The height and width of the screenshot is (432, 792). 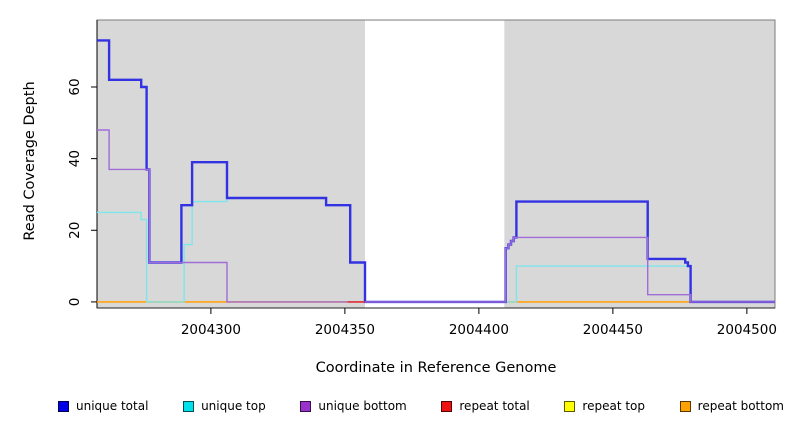 I want to click on legend-item-unique-top: unique top, so click(x=224, y=406).